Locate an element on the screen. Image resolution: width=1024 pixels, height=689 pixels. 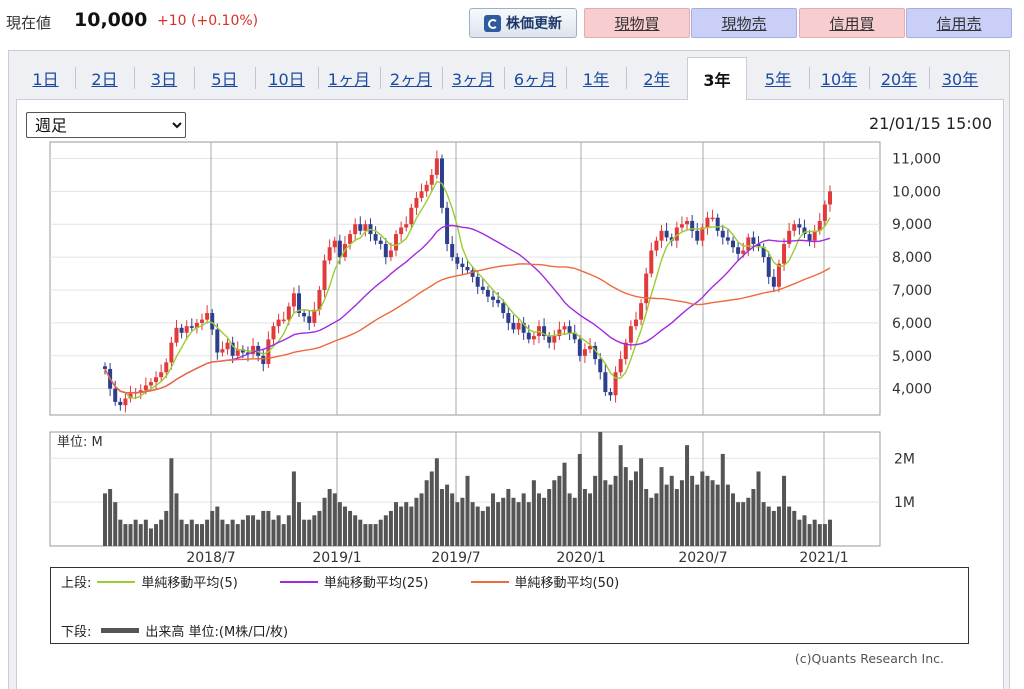
tab-6: 2ヶ月 is located at coordinates (411, 78).